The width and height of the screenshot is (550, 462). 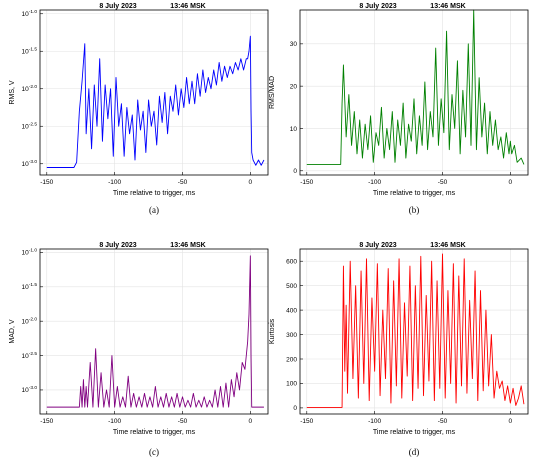 What do you see at coordinates (414, 452) in the screenshot?
I see `panel-caption: (d)` at bounding box center [414, 452].